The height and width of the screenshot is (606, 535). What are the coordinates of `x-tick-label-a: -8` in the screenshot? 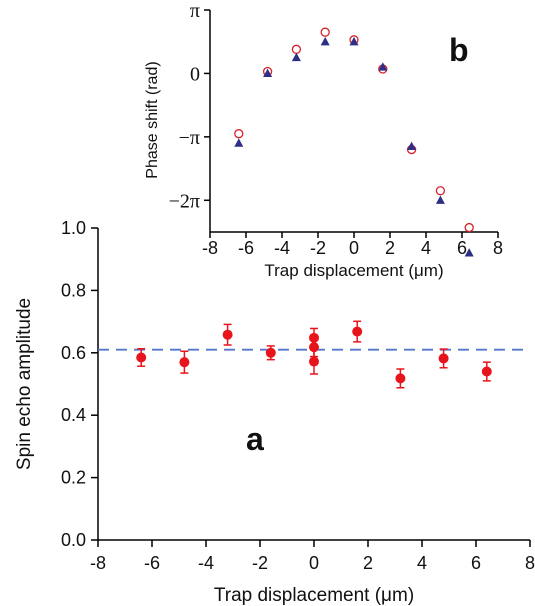 It's located at (98, 563).